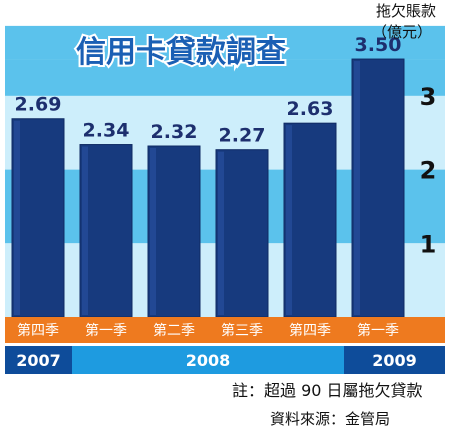  Describe the element at coordinates (181, 52) in the screenshot. I see `chart-title: 信用卡貸款調查` at that location.